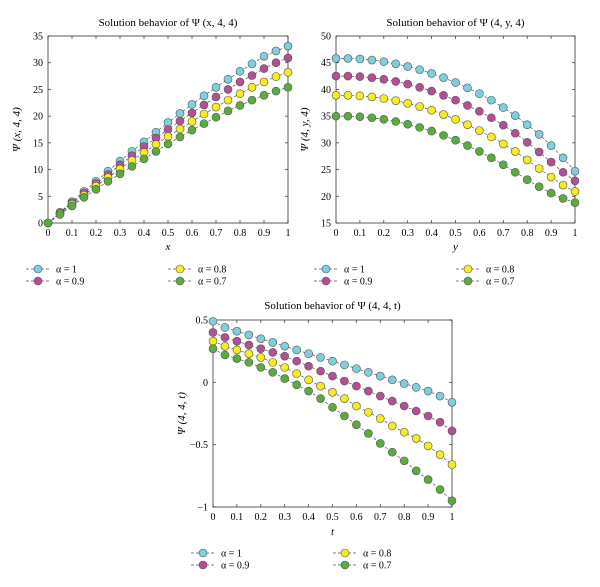 This screenshot has width=600, height=587. What do you see at coordinates (455, 23) in the screenshot?
I see `chart-title: Solution behavior of Ψ (4, y, 4)` at bounding box center [455, 23].